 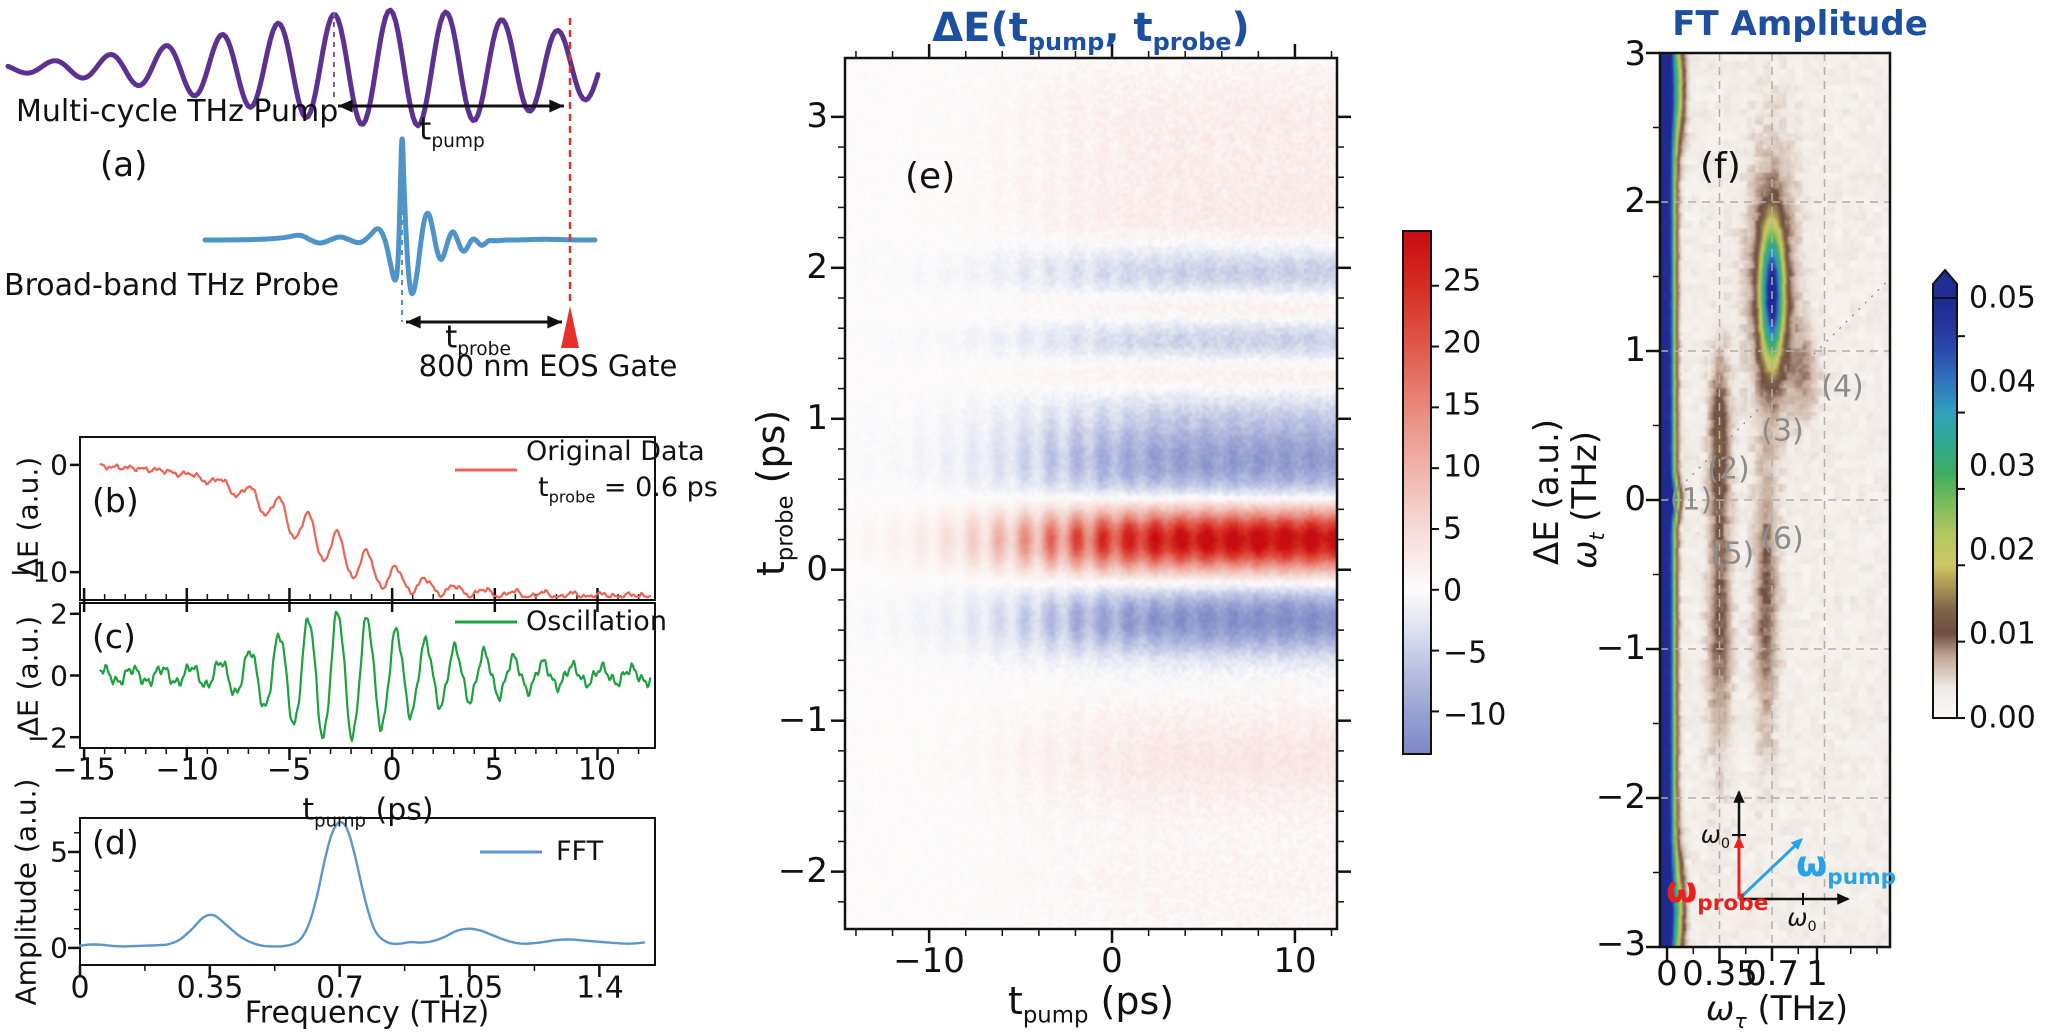 What do you see at coordinates (628, 489) in the screenshot?
I see `b-legend-sublabel: tprobe = 0.6 ps` at bounding box center [628, 489].